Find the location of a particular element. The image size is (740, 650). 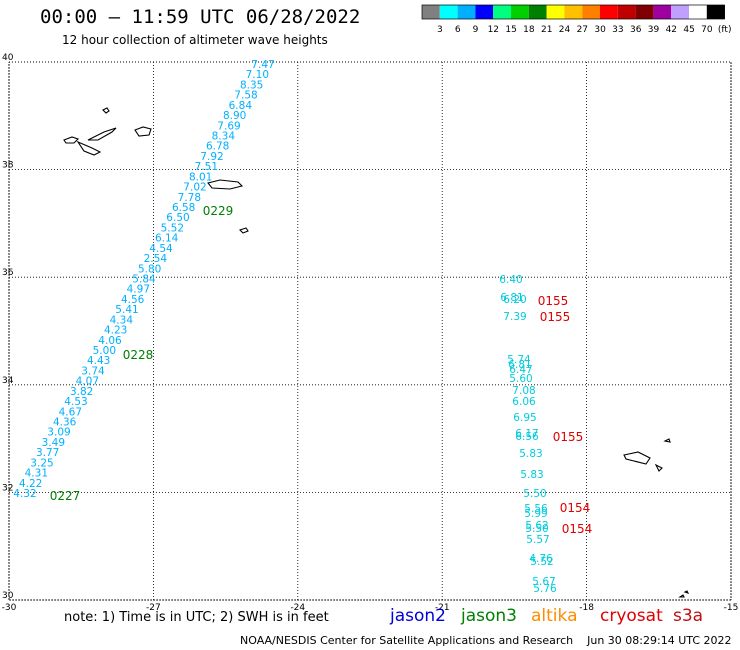

swh-label: 3.25 is located at coordinates (41, 463).